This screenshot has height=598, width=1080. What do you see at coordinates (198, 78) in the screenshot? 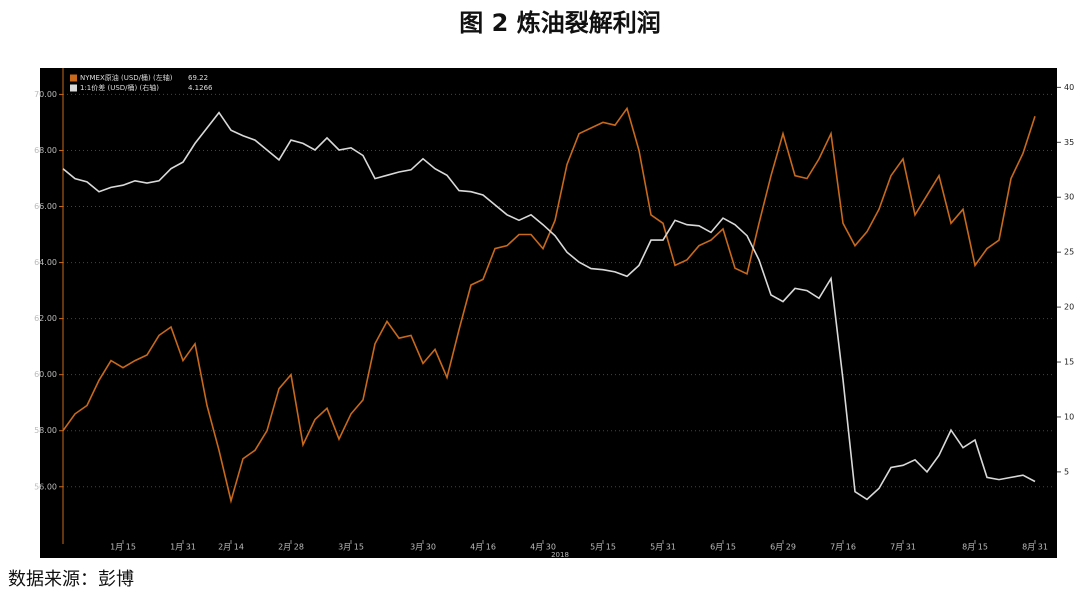
I see `legend-value: 69.22` at bounding box center [198, 78].